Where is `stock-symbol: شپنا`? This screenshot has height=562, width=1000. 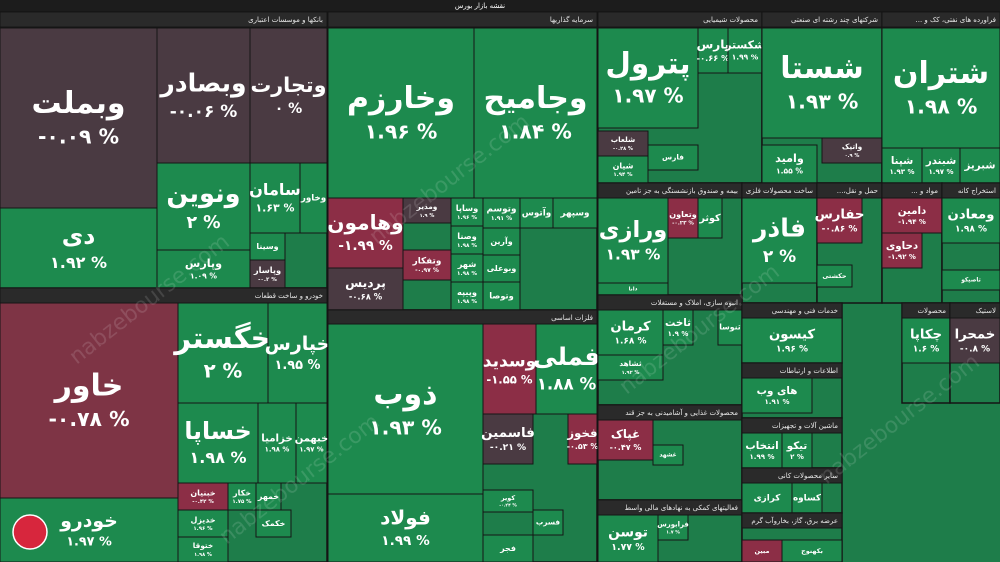 stock-symbol: شپنا is located at coordinates (902, 161).